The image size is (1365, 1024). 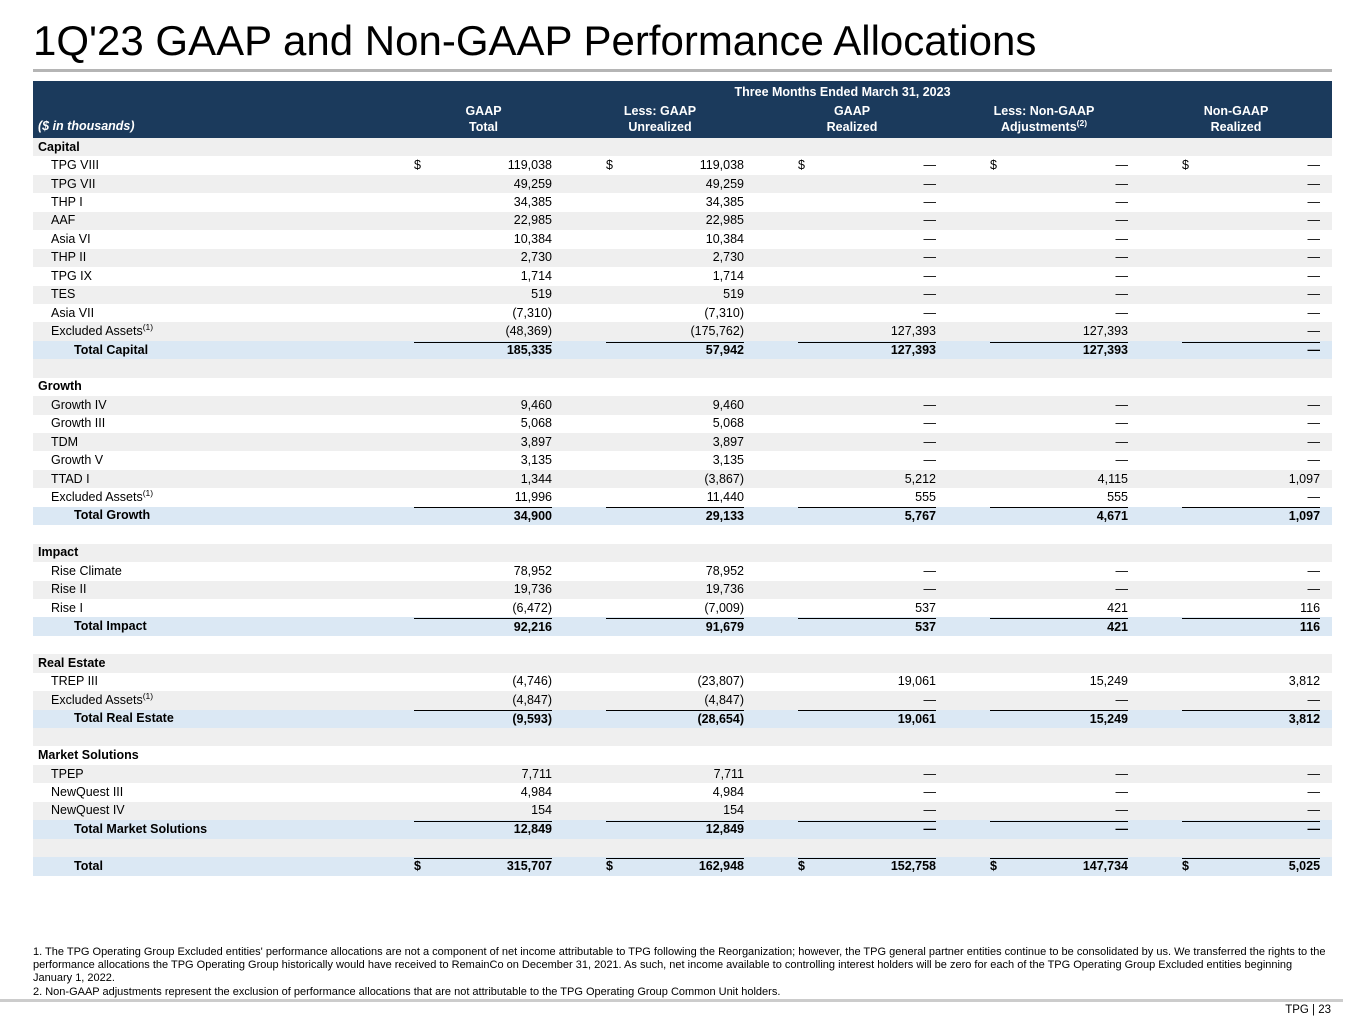 I want to click on span-header-row: Three Months Ended March 31, 2023, so click(x=683, y=90).